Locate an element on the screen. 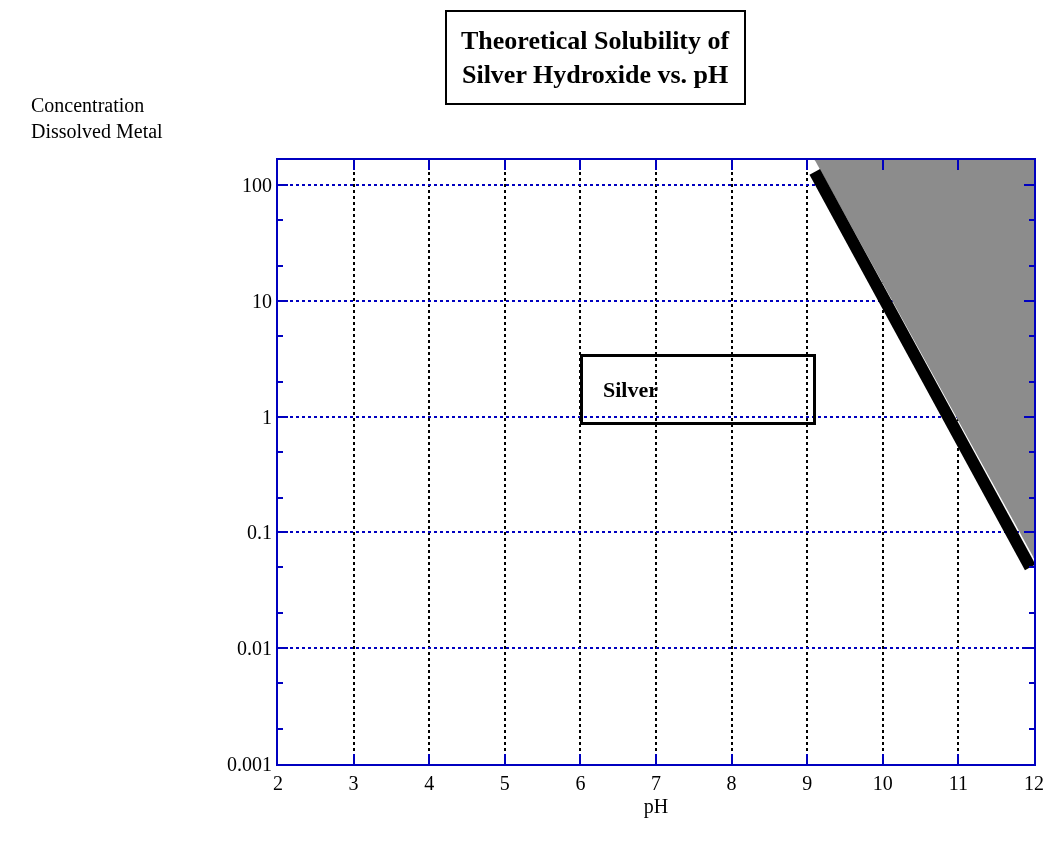 The width and height of the screenshot is (1056, 854). annotation: Silver is located at coordinates (631, 389).